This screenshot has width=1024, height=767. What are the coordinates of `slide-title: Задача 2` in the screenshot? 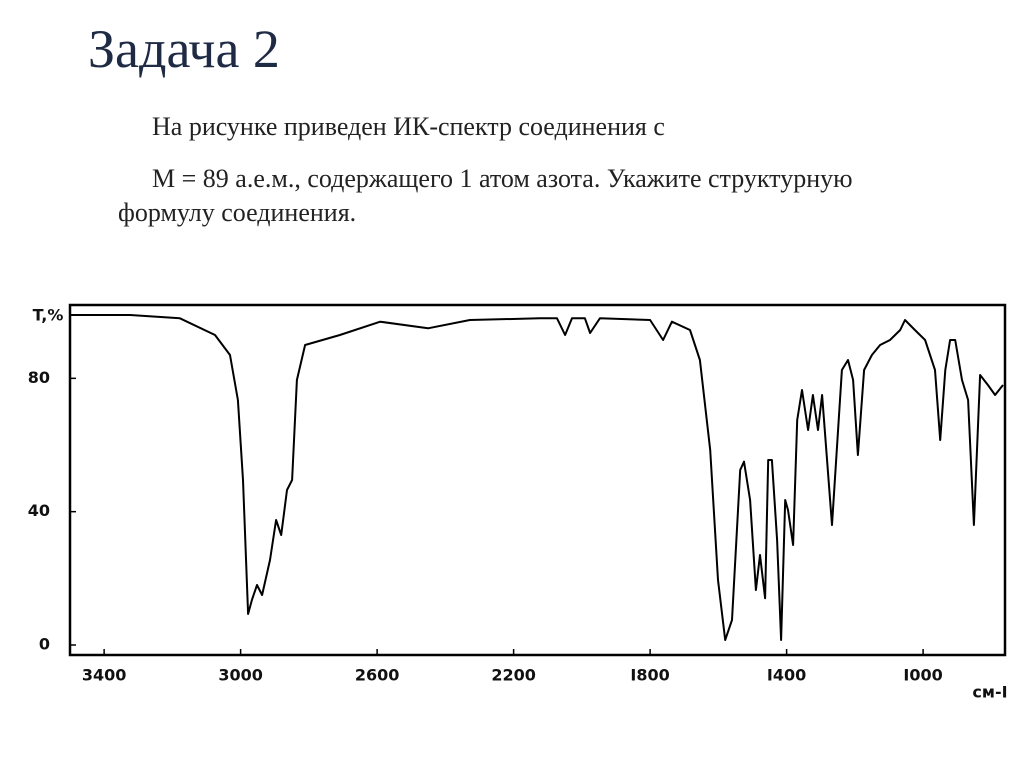 It's located at (184, 49).